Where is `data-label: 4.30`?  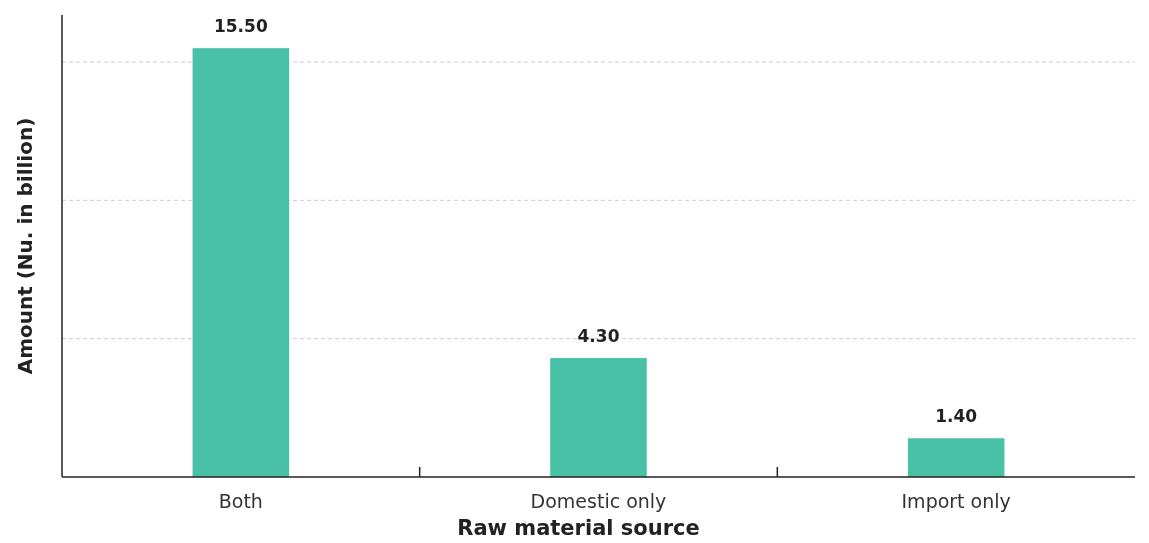
data-label: 4.30 is located at coordinates (598, 336).